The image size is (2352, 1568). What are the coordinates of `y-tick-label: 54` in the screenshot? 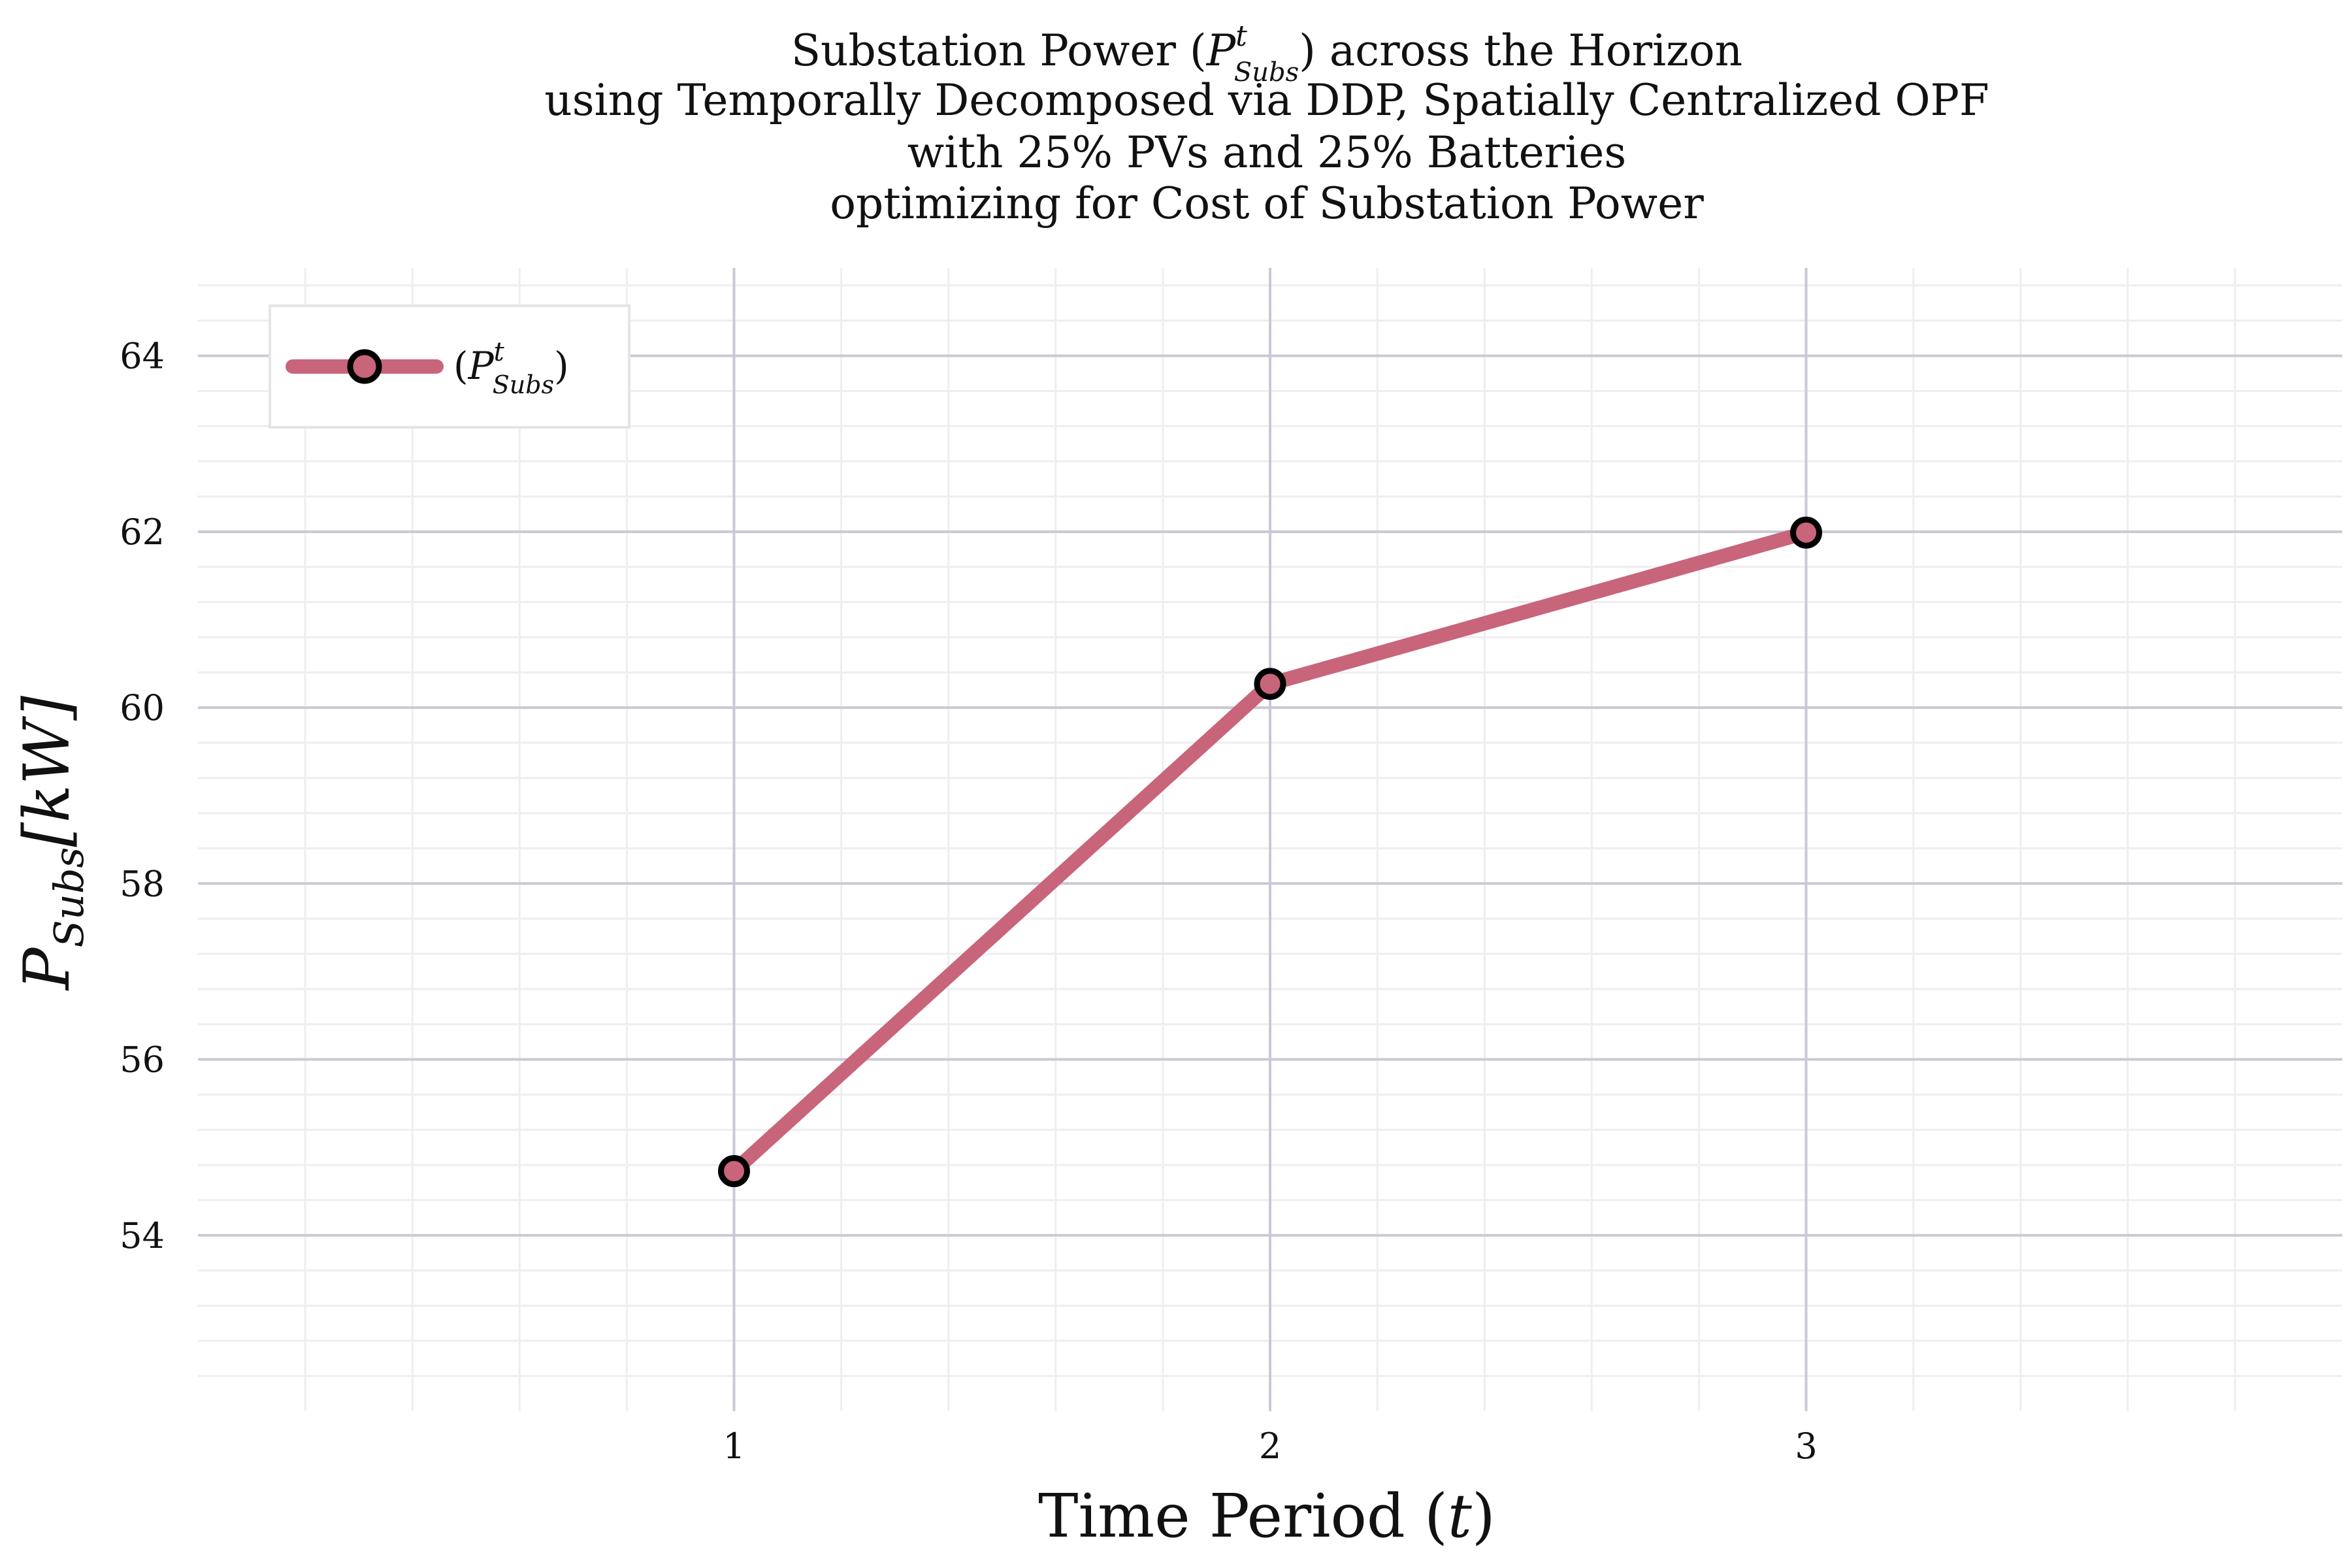 It's located at (142, 1235).